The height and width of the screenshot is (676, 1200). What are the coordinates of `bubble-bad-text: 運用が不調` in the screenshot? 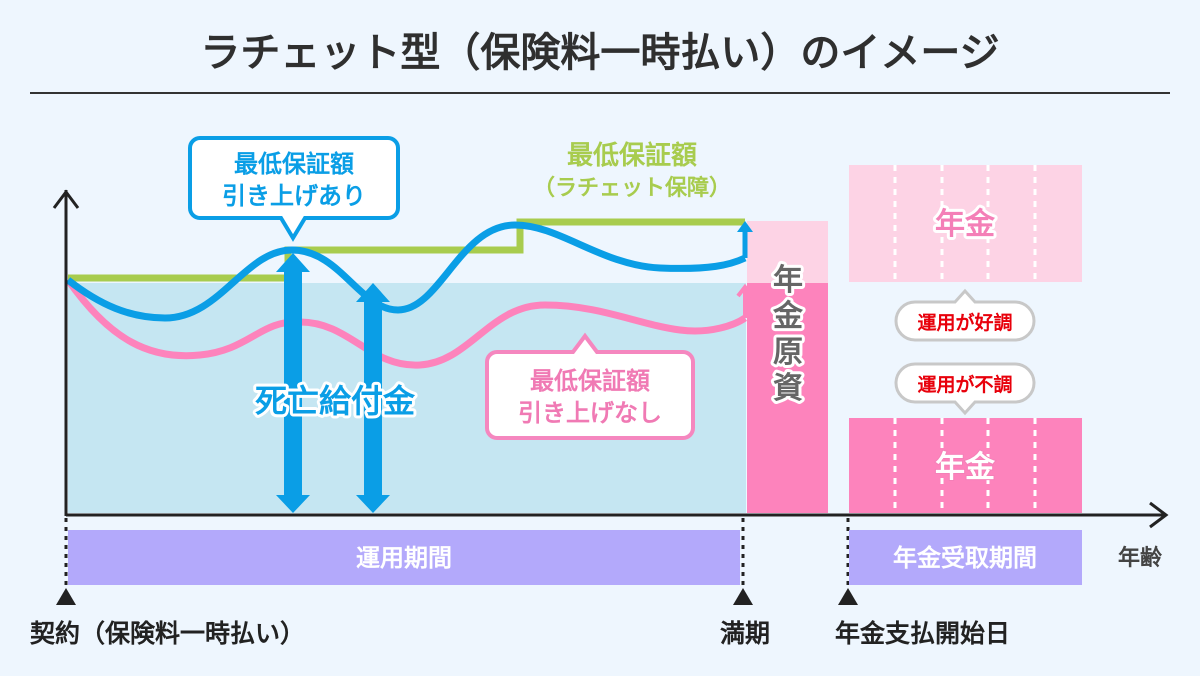 It's located at (964, 384).